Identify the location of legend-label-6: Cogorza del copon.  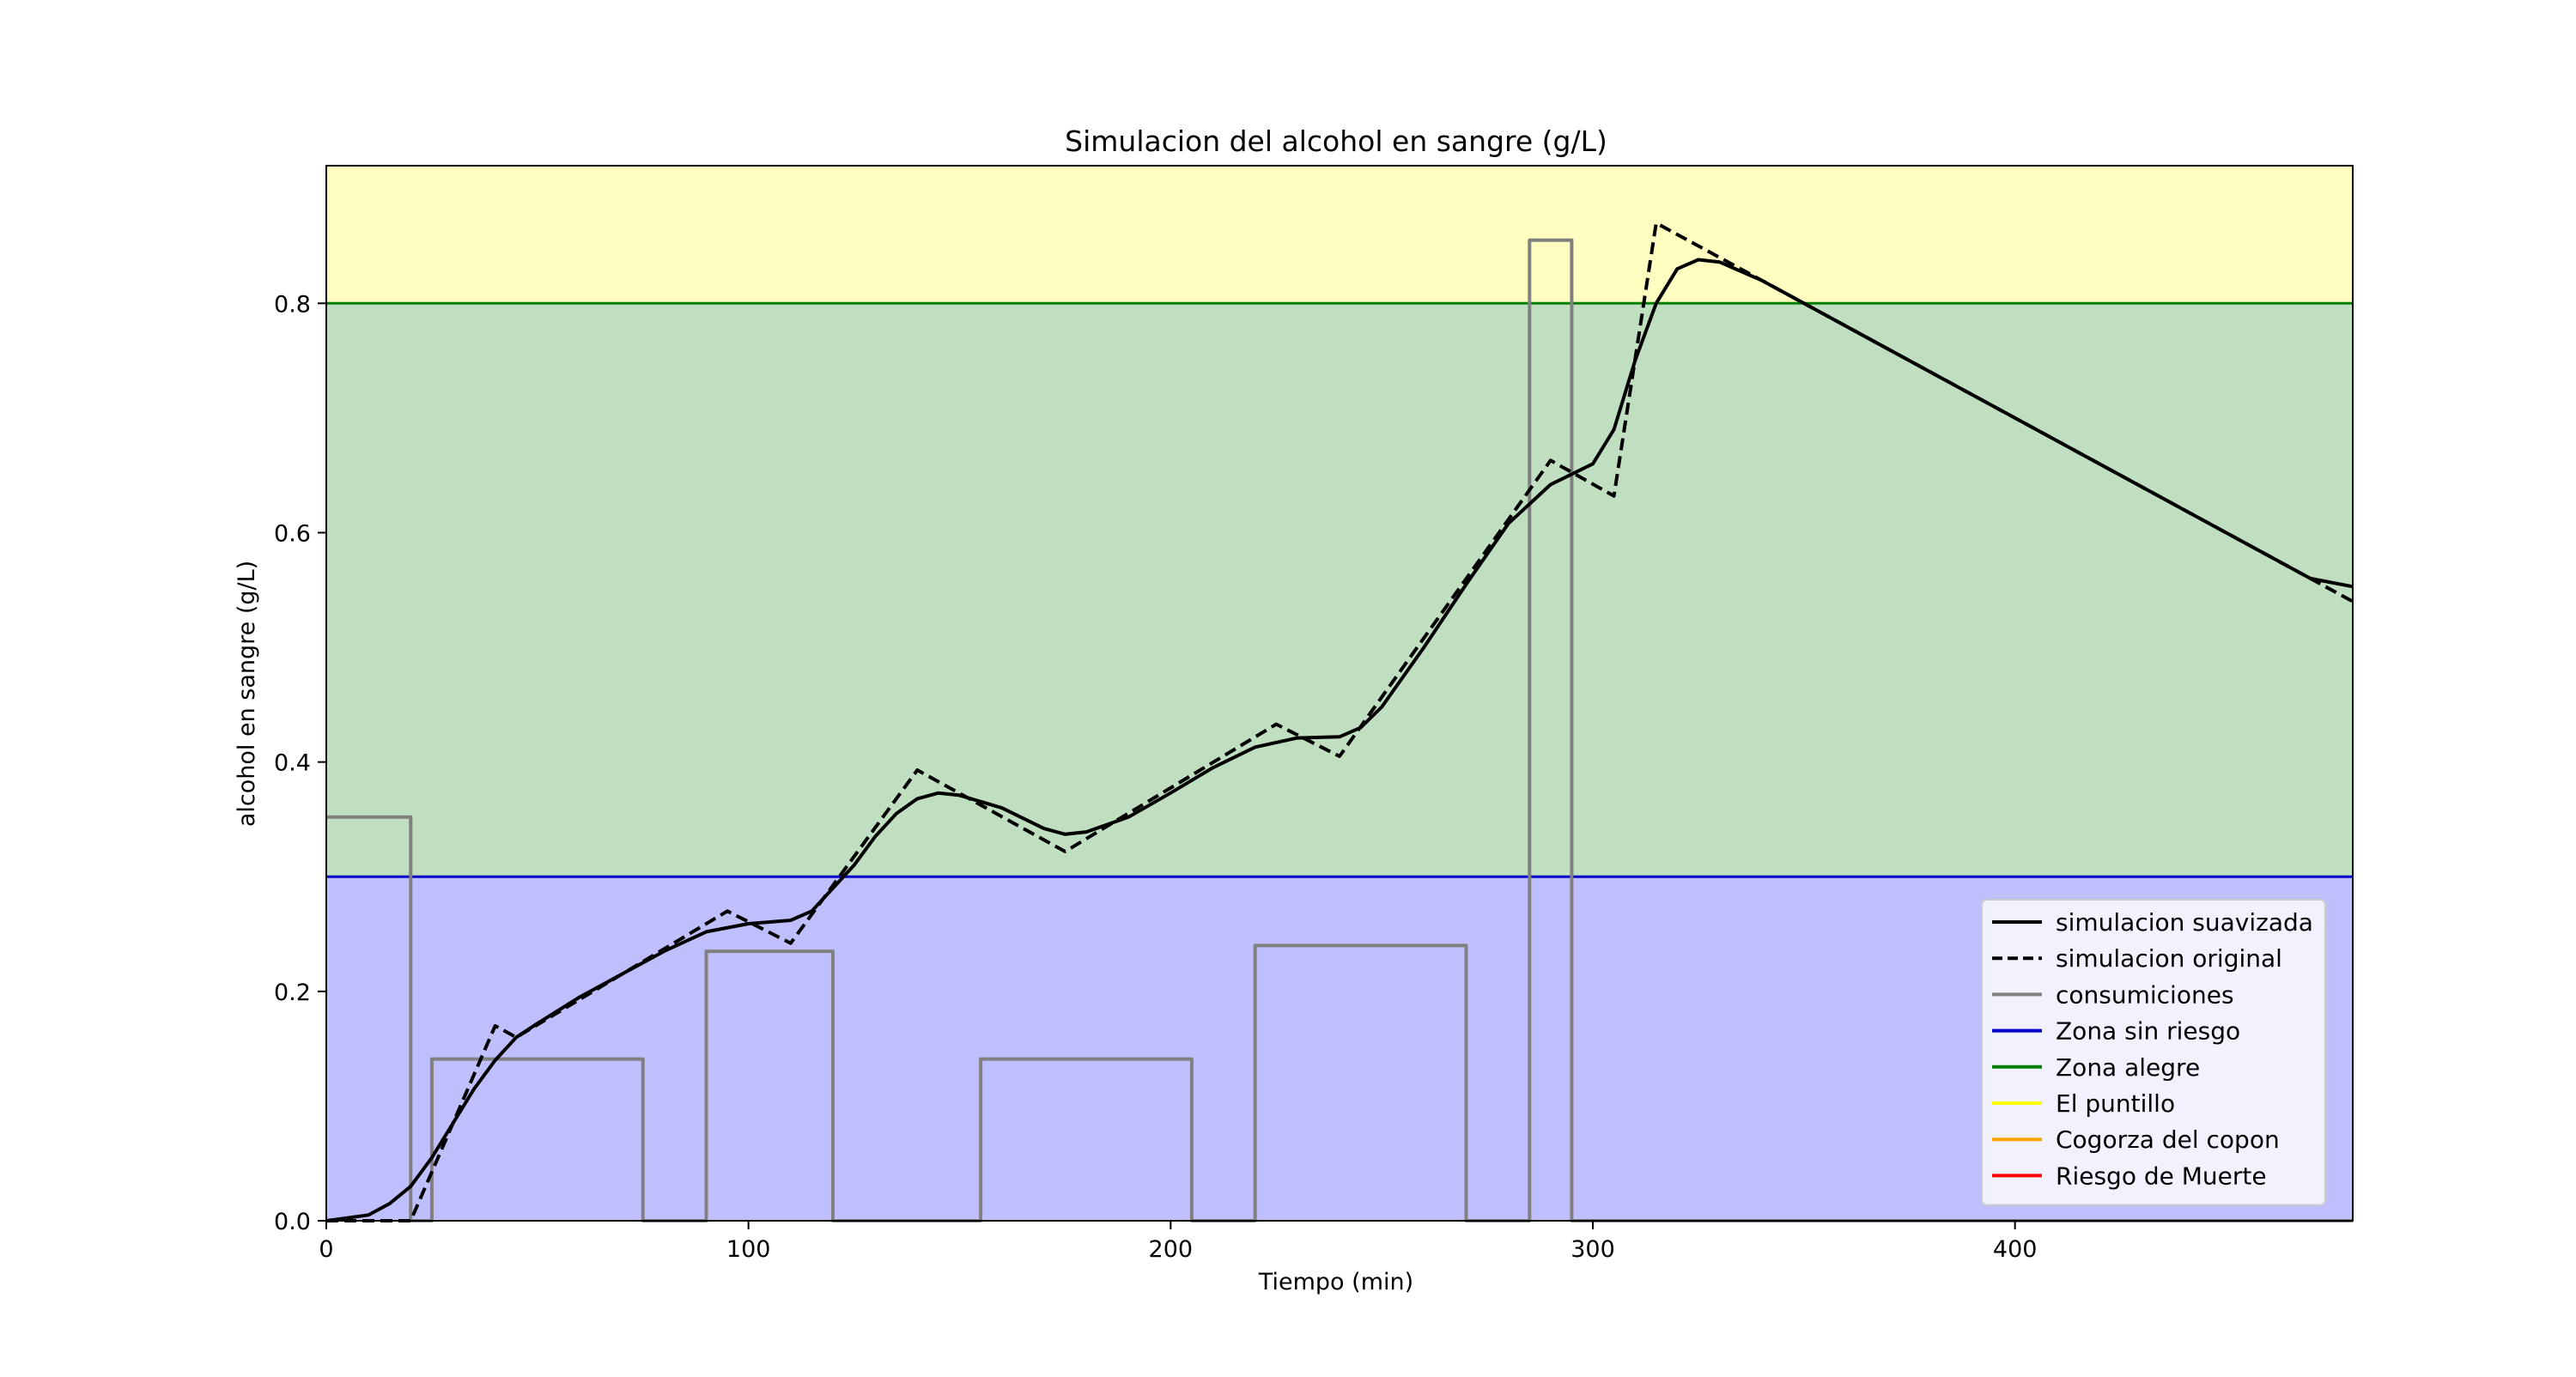
(2168, 1139).